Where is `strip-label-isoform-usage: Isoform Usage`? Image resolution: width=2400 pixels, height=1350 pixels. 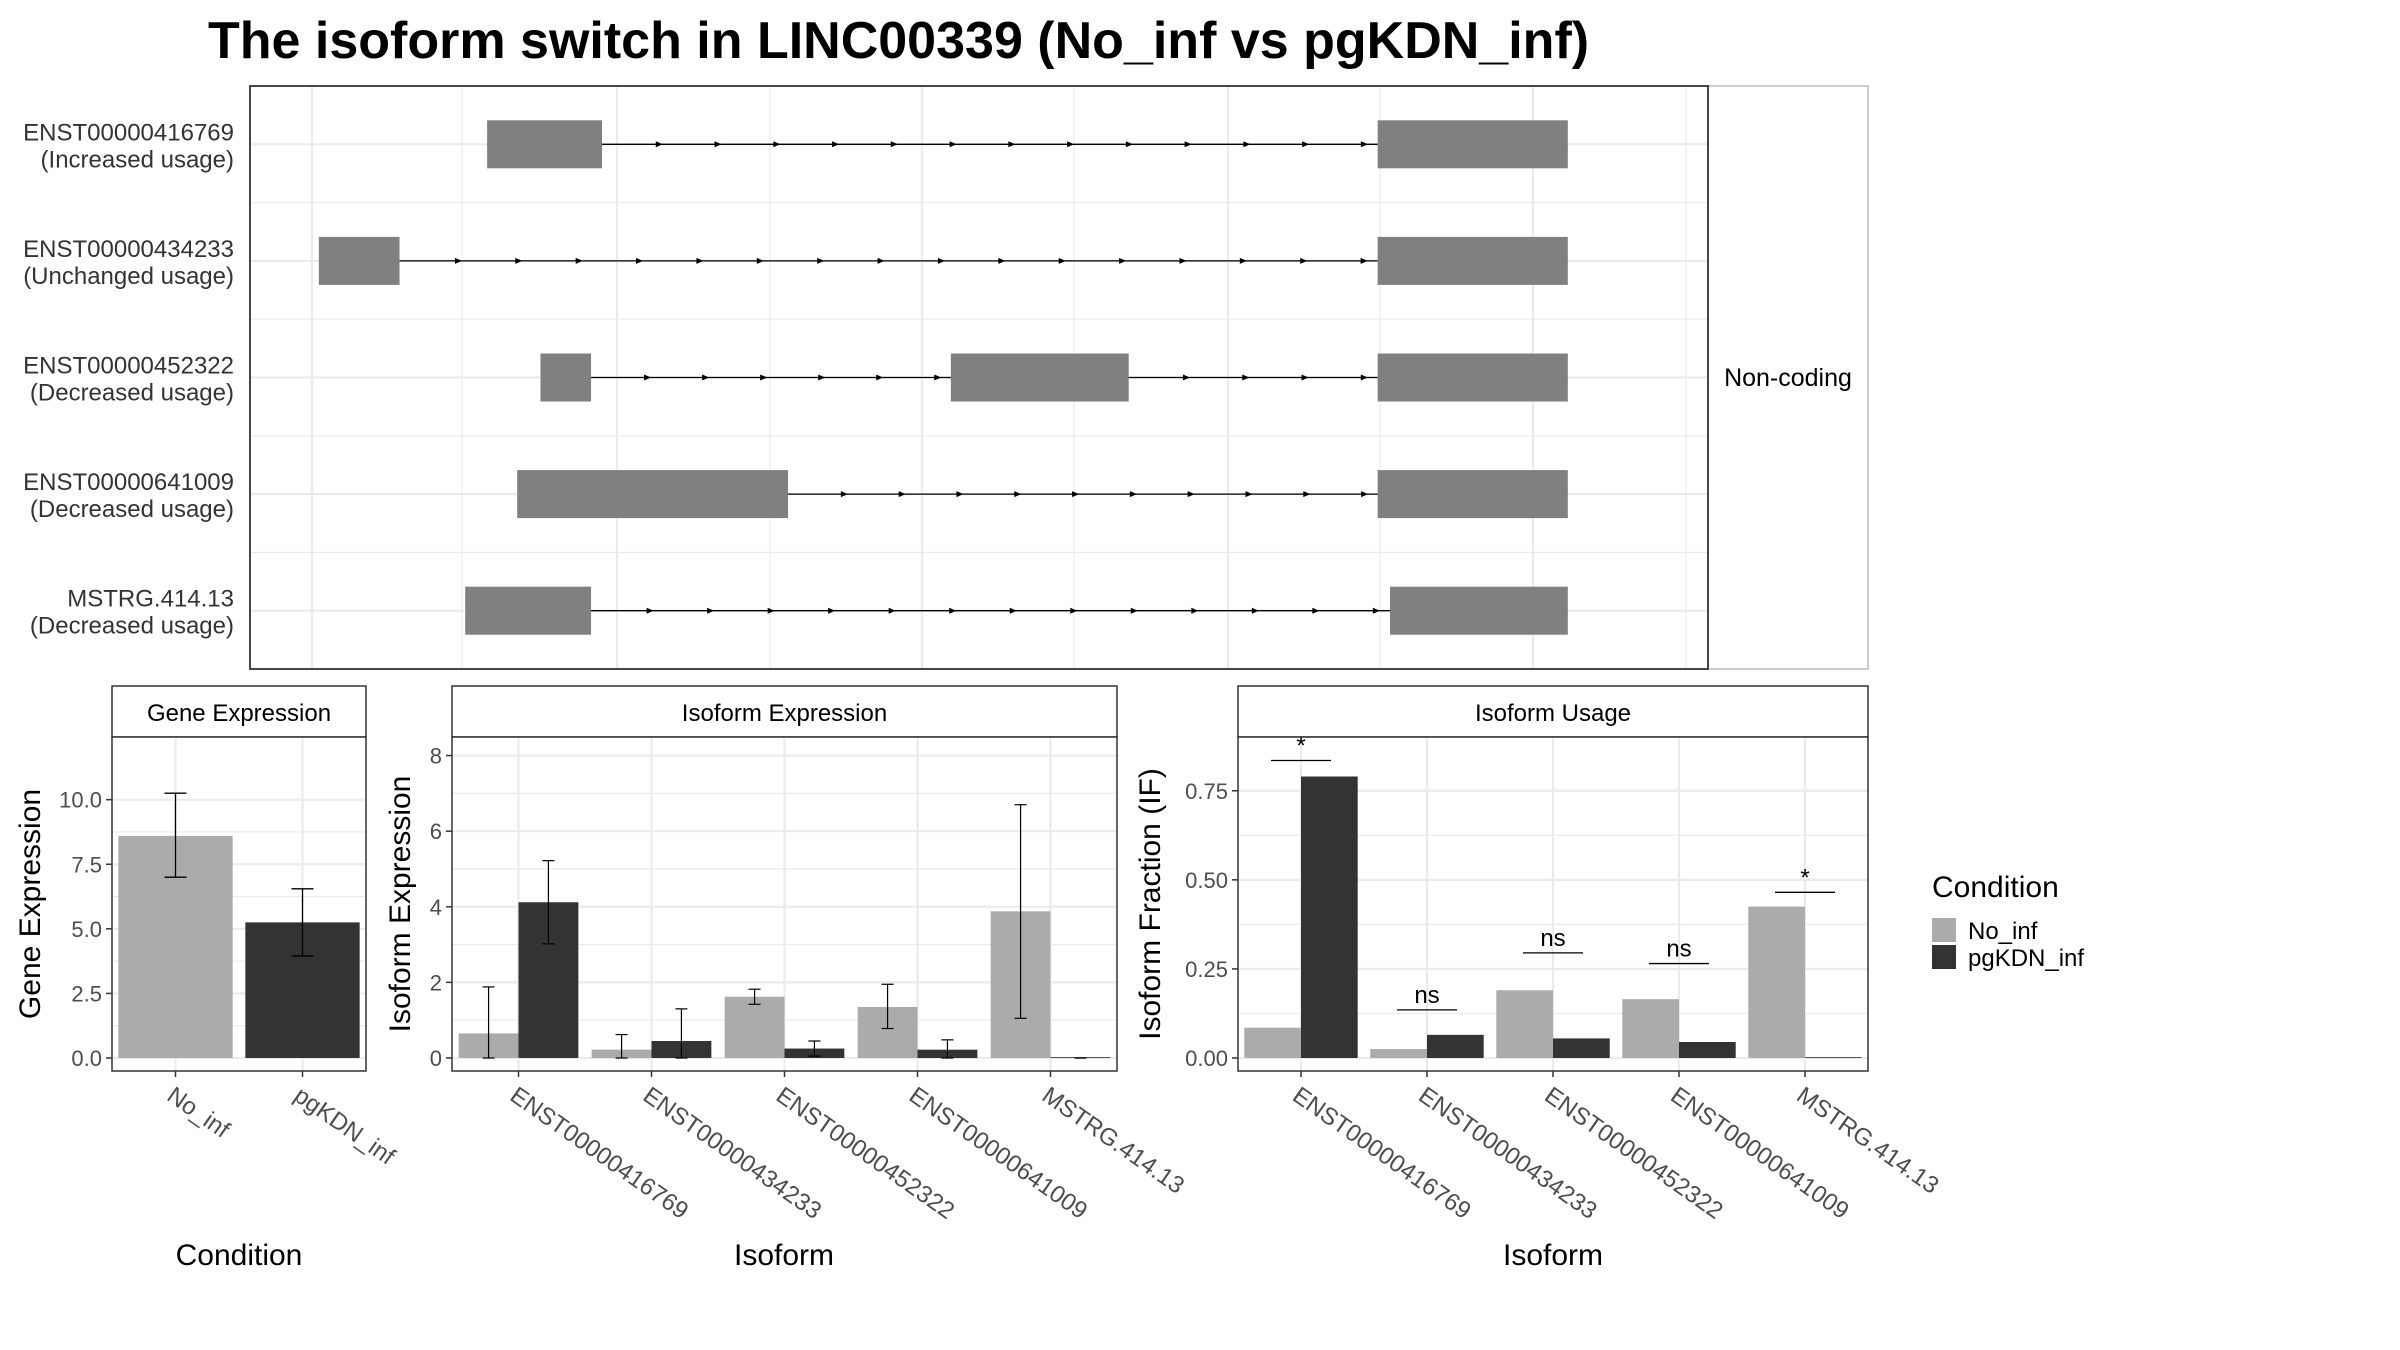 strip-label-isoform-usage: Isoform Usage is located at coordinates (1553, 713).